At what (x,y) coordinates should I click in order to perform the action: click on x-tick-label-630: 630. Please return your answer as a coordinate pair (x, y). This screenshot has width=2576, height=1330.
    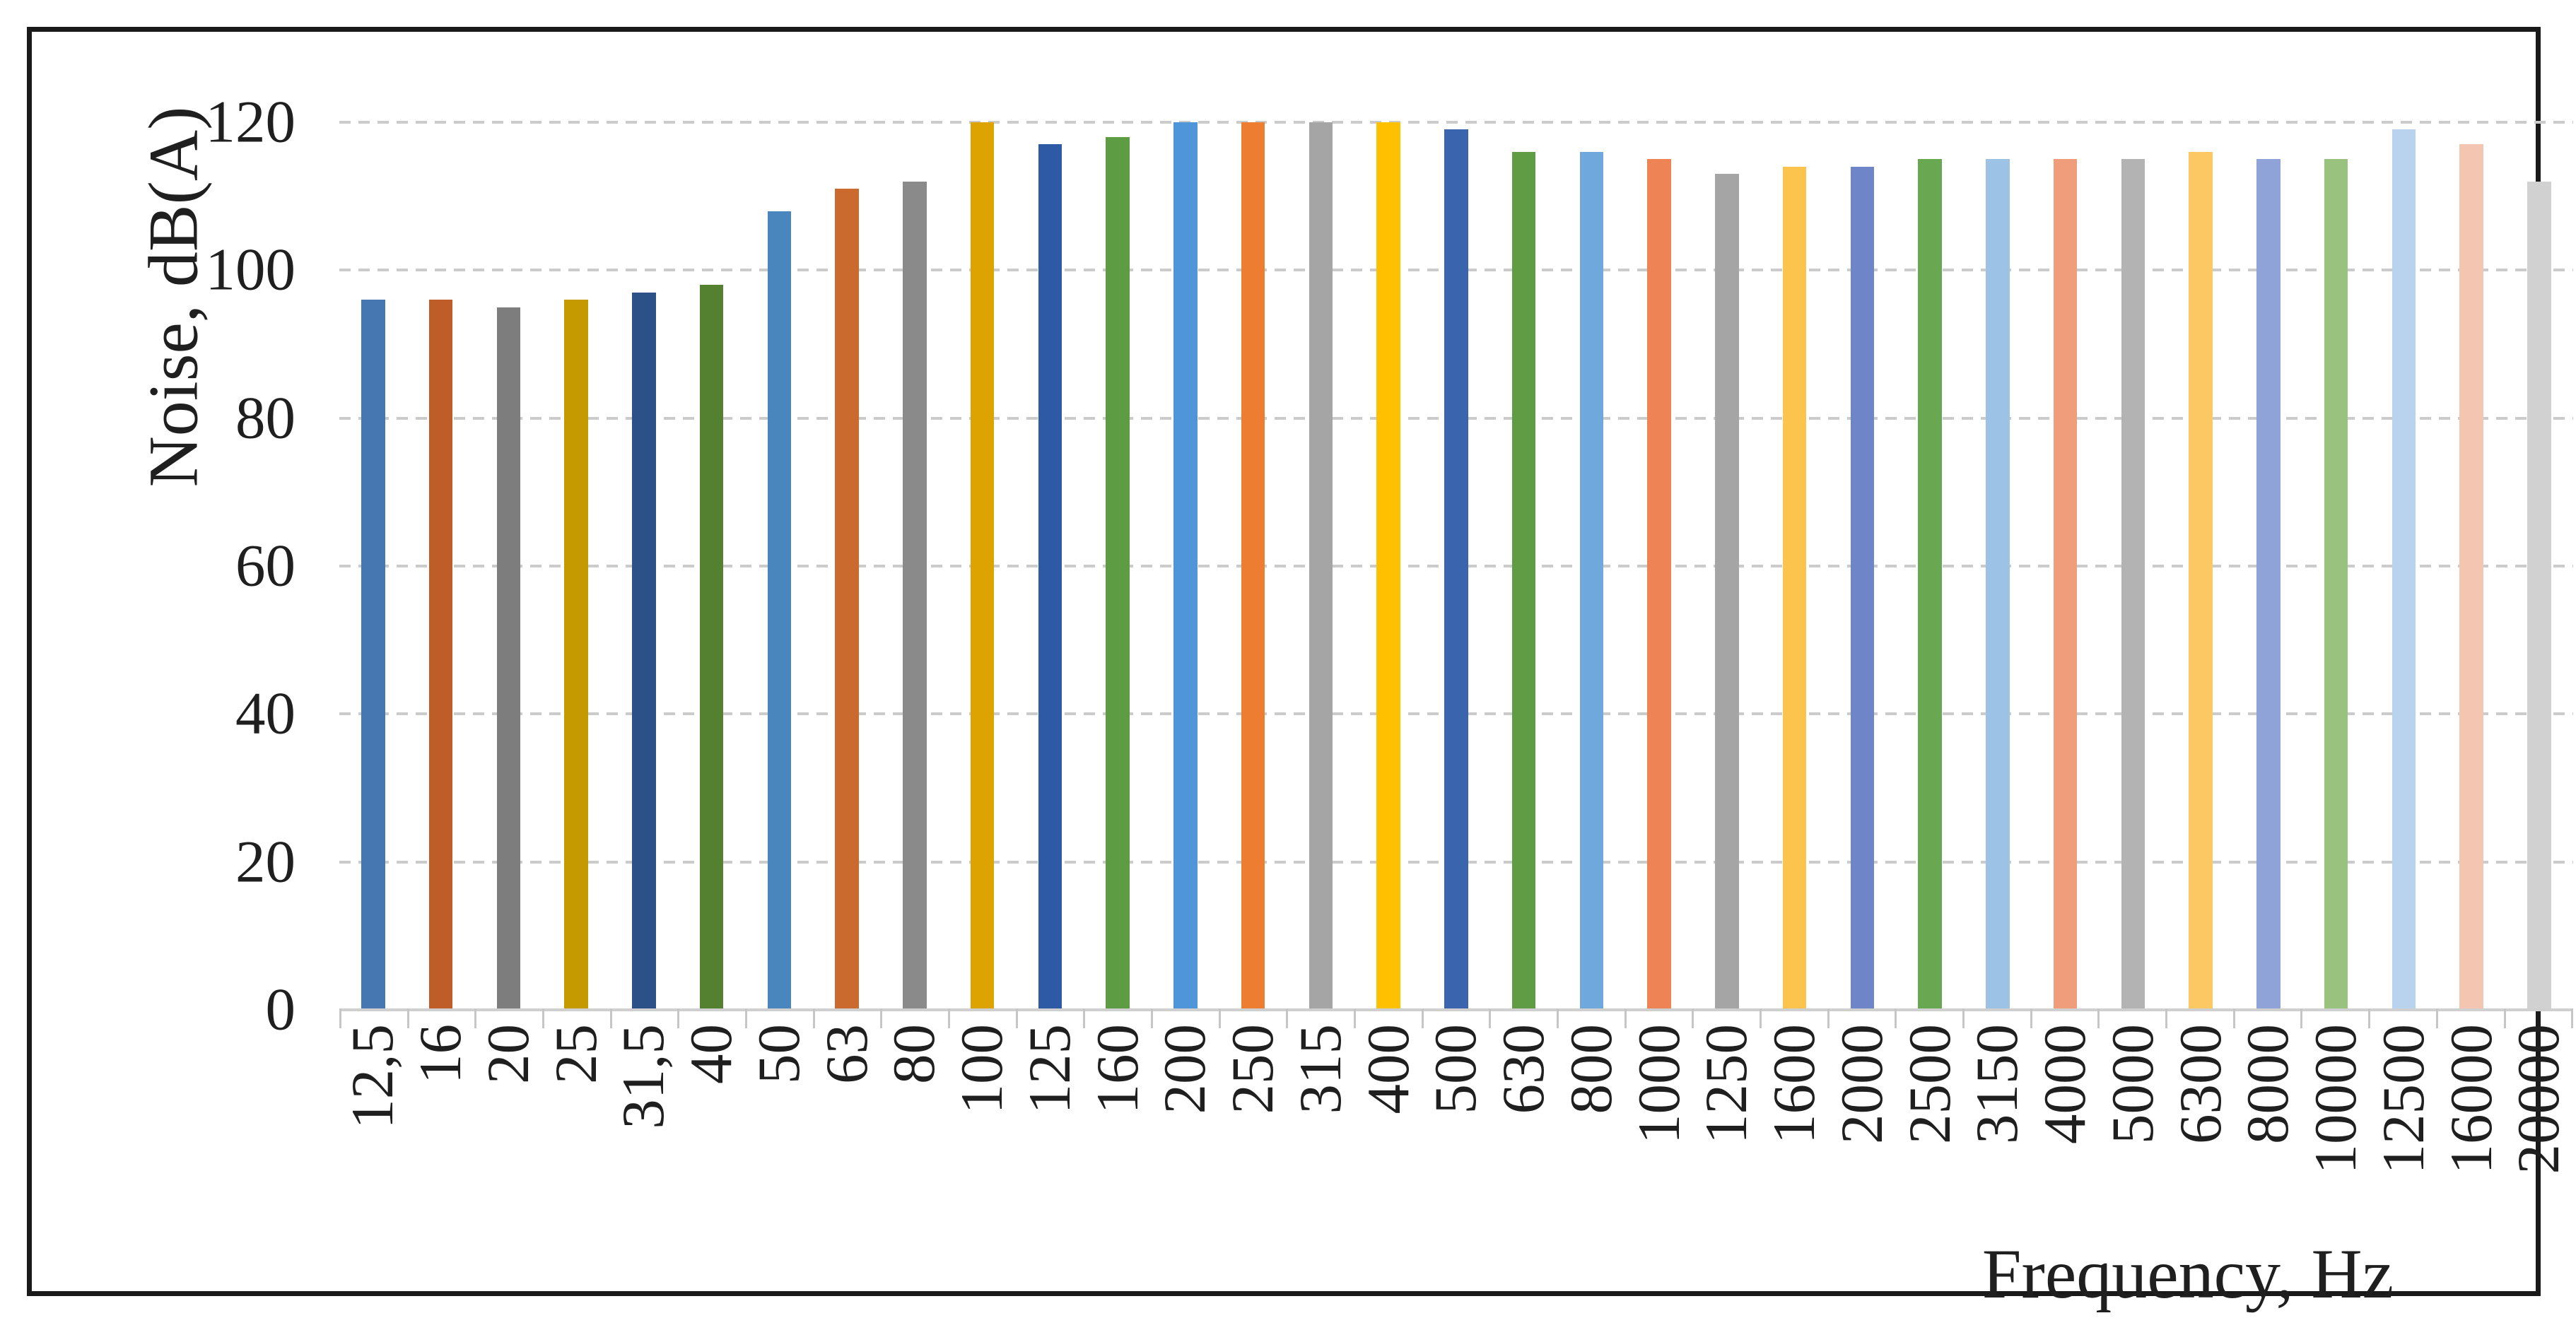
    Looking at the image, I should click on (1523, 1069).